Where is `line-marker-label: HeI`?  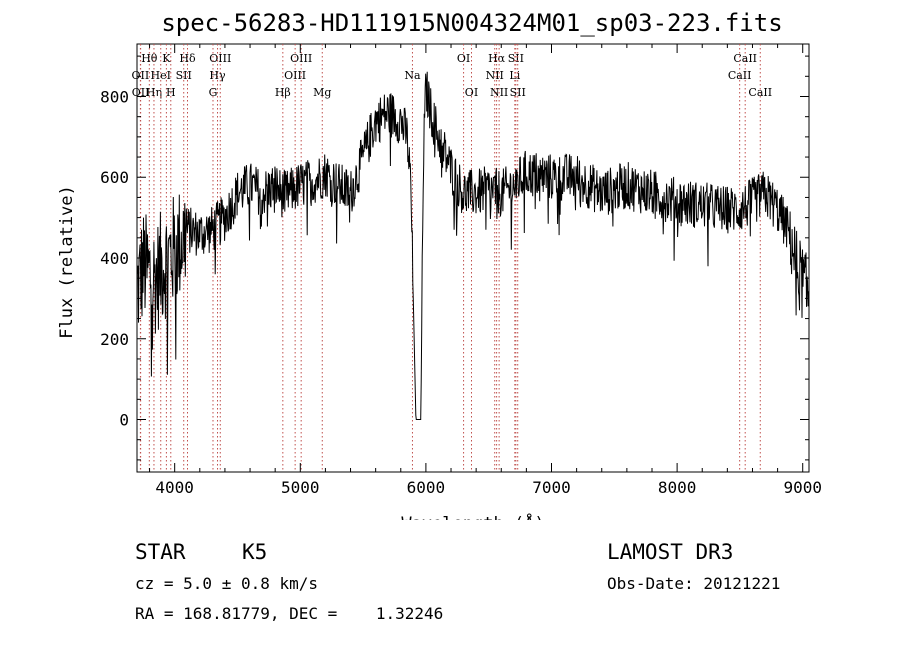
line-marker-label: HeI is located at coordinates (161, 75).